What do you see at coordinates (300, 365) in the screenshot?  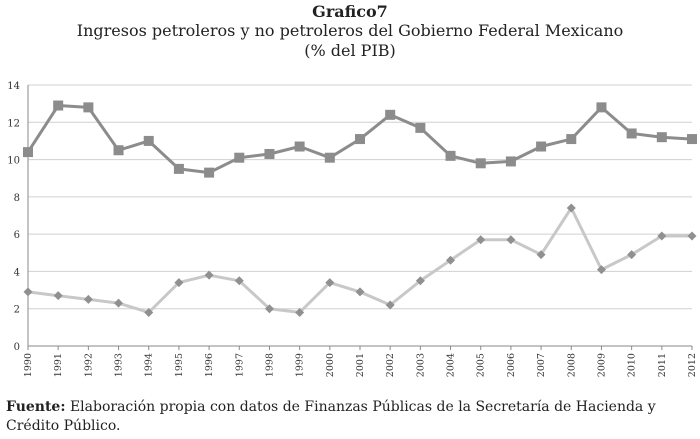 I see `x-tick-label: 1999` at bounding box center [300, 365].